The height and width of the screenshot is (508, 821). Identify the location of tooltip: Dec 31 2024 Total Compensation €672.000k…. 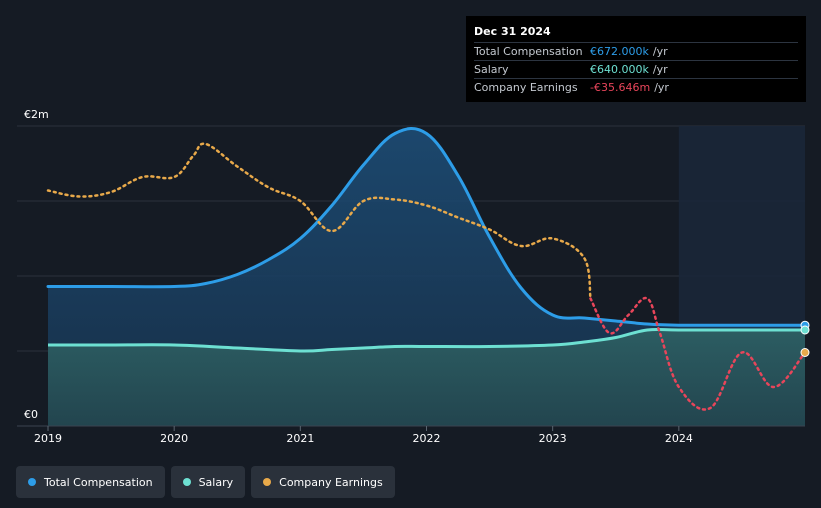
(636, 59).